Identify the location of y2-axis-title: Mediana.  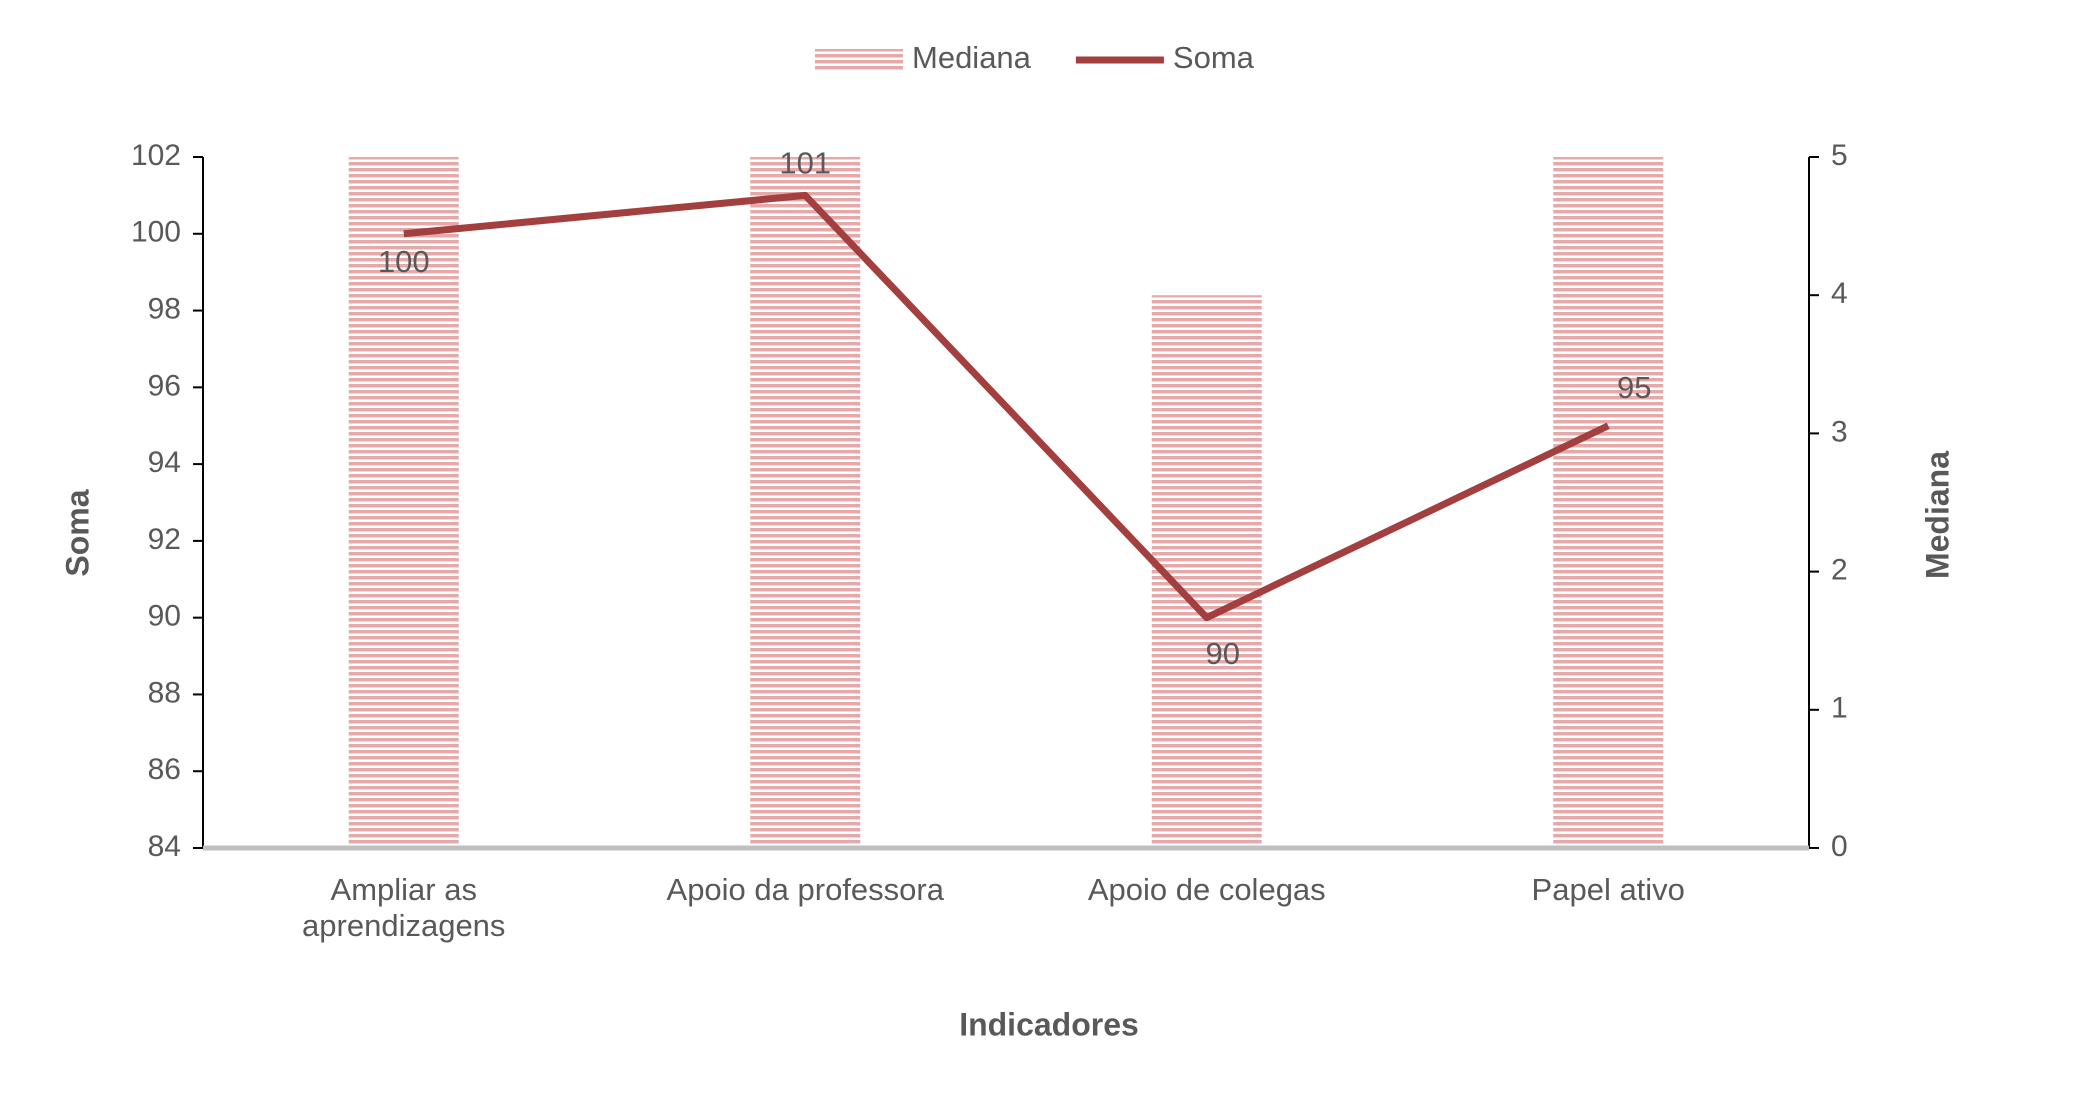
(1937, 515).